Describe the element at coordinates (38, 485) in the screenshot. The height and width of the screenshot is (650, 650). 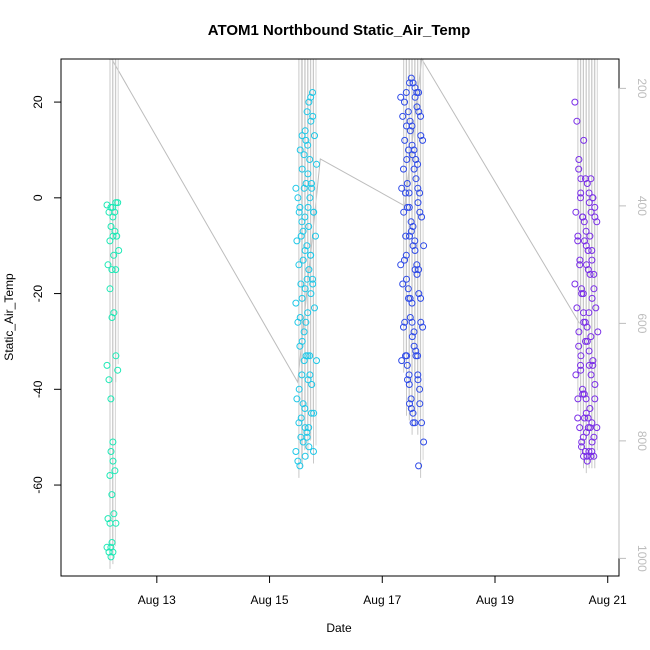
I see `y-left-tick-label: -60` at that location.